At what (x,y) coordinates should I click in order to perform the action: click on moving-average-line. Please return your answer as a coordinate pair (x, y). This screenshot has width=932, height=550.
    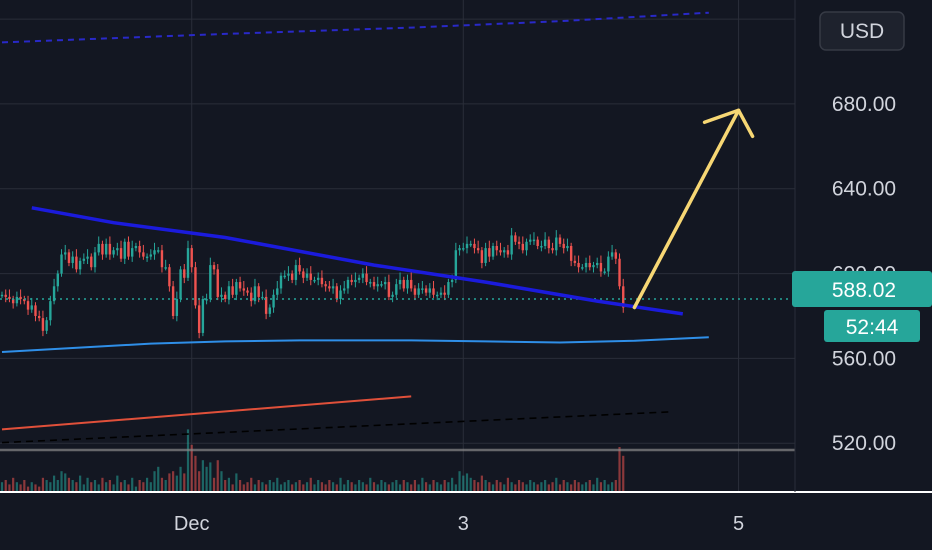
    Looking at the image, I should click on (355, 344).